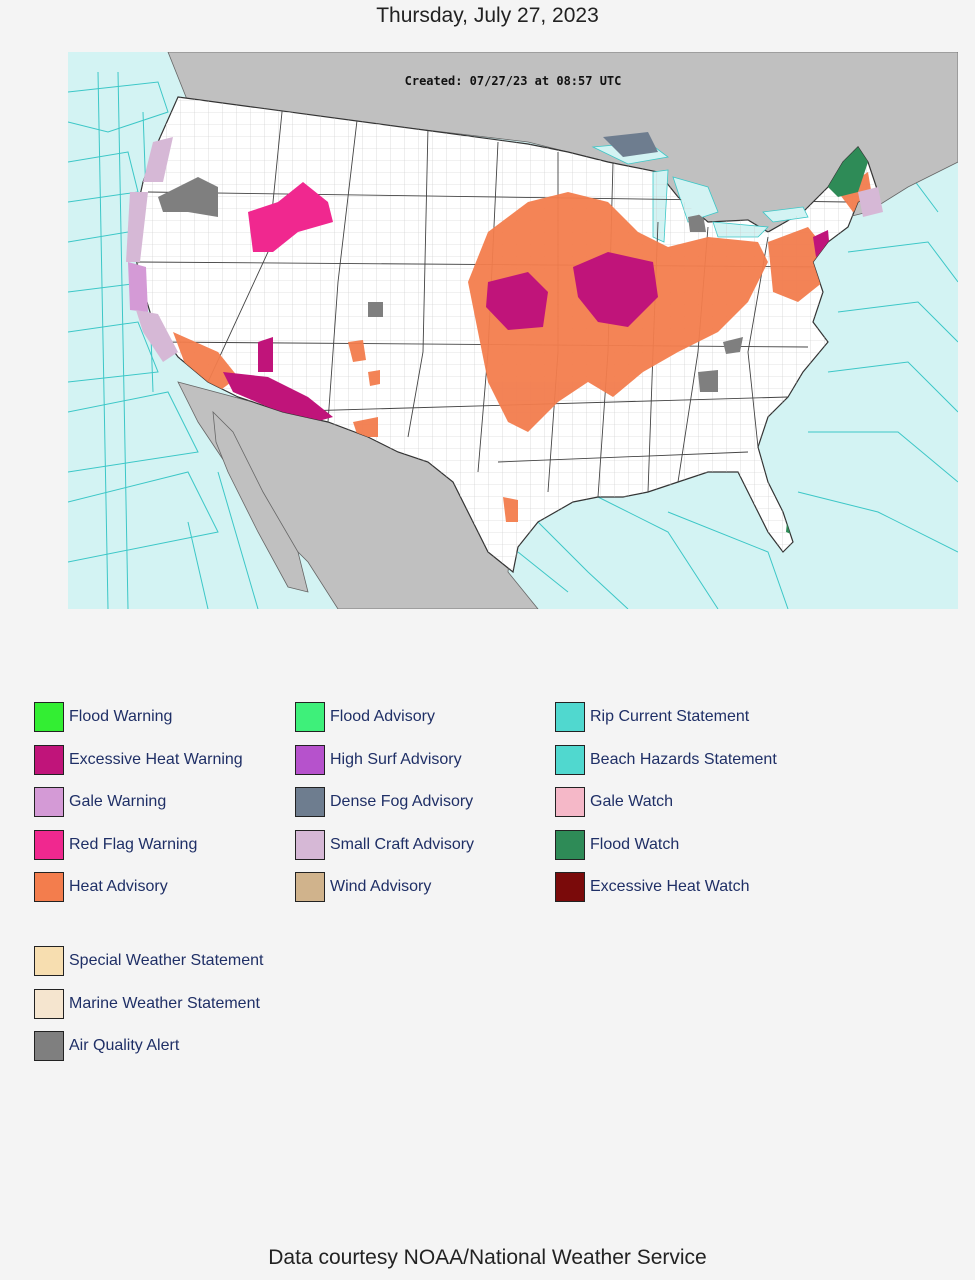  What do you see at coordinates (166, 960) in the screenshot?
I see `legend-label: Special Weather Statement` at bounding box center [166, 960].